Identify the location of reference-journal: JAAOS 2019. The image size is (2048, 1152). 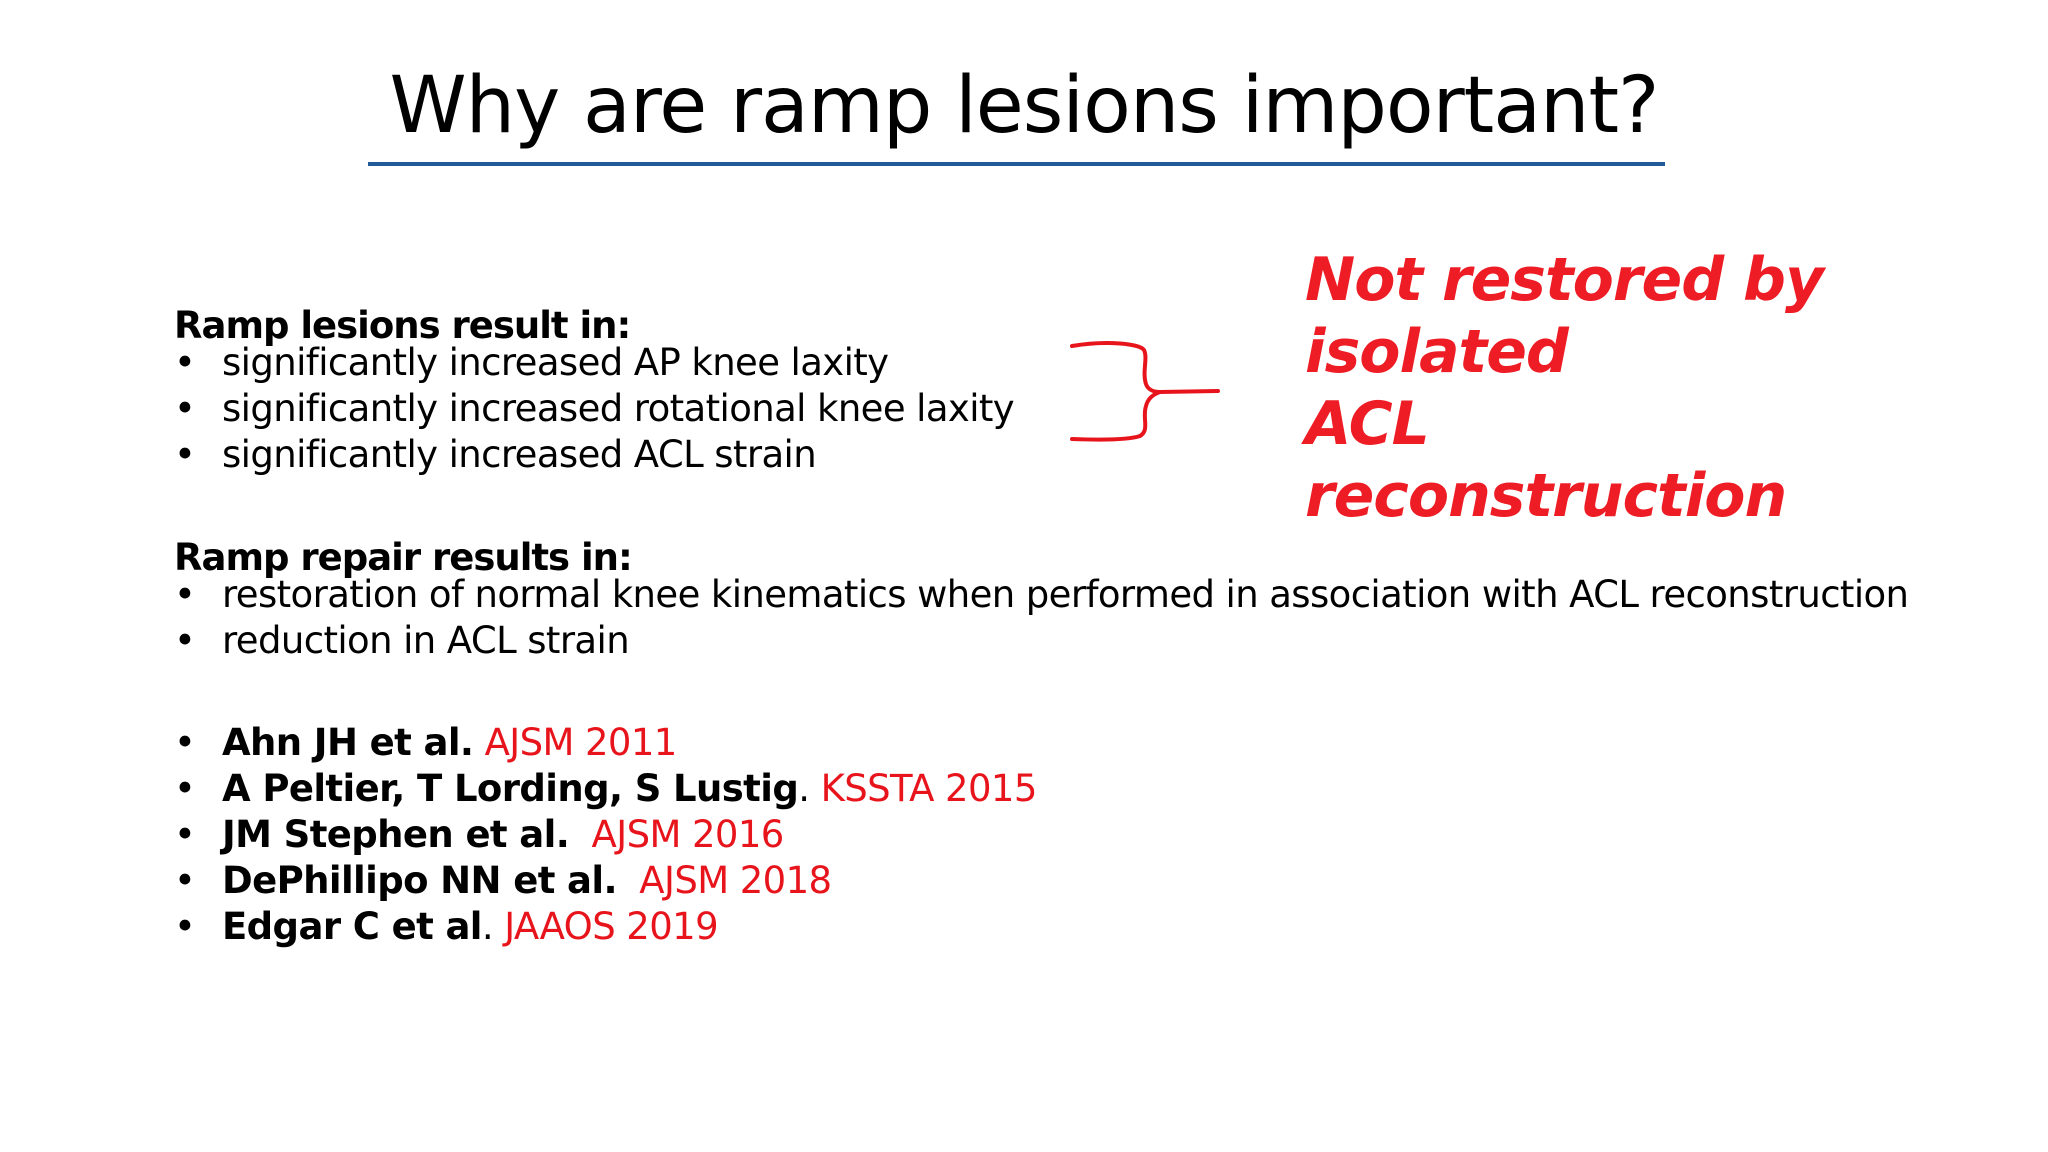
(611, 926).